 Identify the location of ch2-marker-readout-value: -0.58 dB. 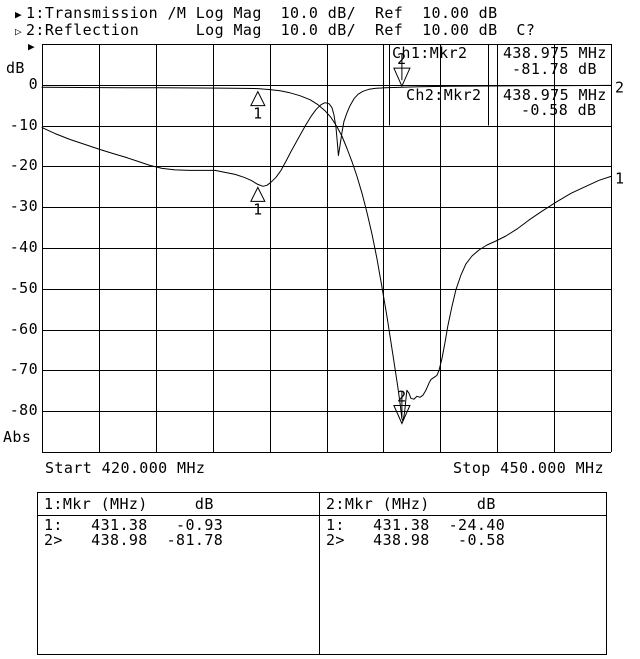
(559, 110).